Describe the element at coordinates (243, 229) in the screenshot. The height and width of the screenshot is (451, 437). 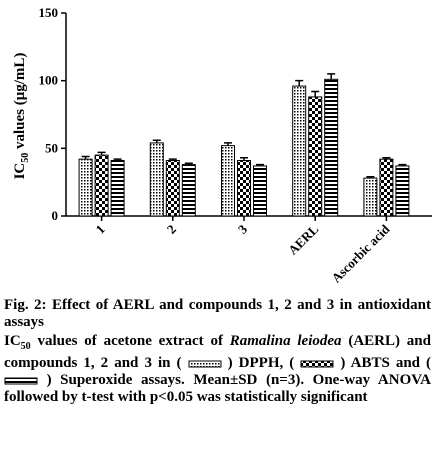
I see `x-tick-label: 3` at that location.